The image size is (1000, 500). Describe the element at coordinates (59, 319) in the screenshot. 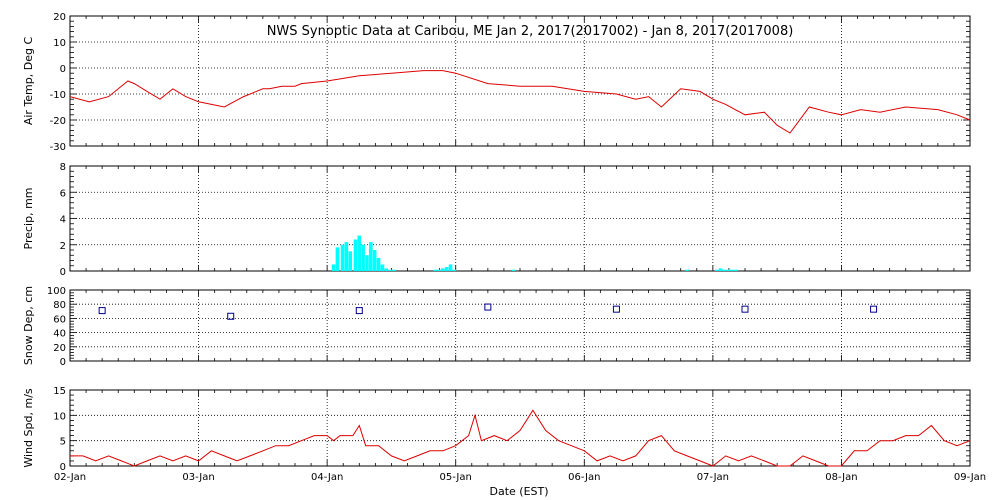

I see `y-tick-label: 60` at that location.